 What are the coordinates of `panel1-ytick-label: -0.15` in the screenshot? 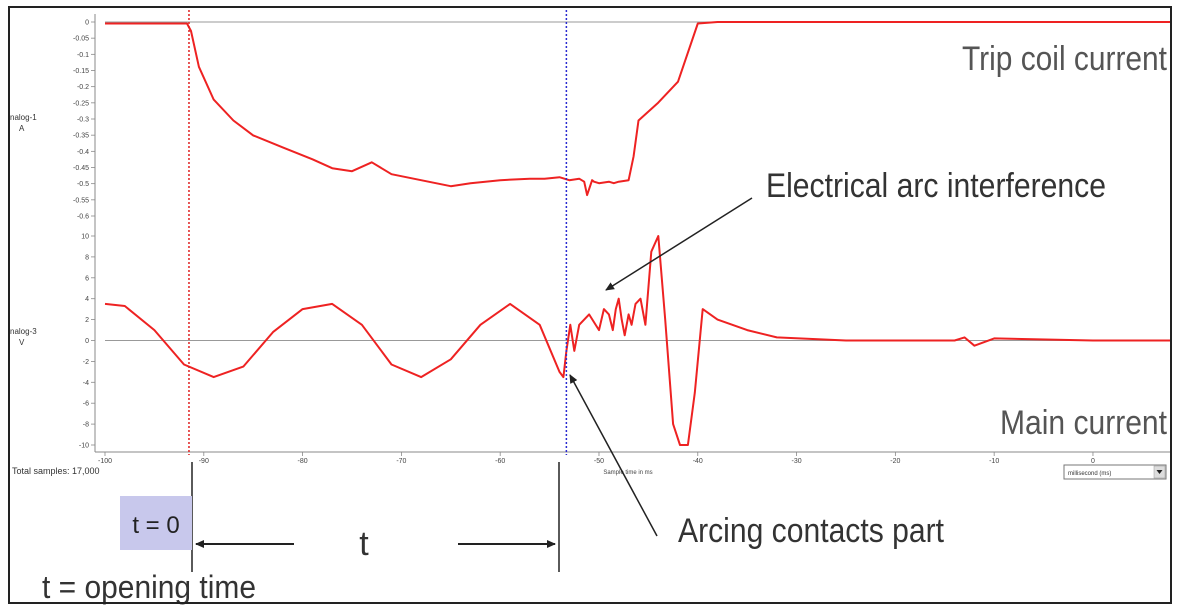 It's located at (81, 71).